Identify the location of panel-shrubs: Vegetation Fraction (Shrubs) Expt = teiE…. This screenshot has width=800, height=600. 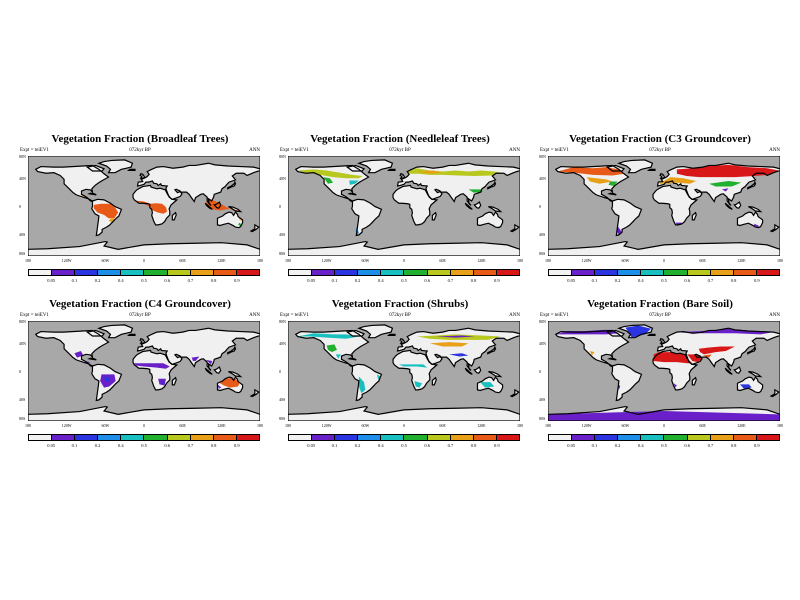
(401, 378).